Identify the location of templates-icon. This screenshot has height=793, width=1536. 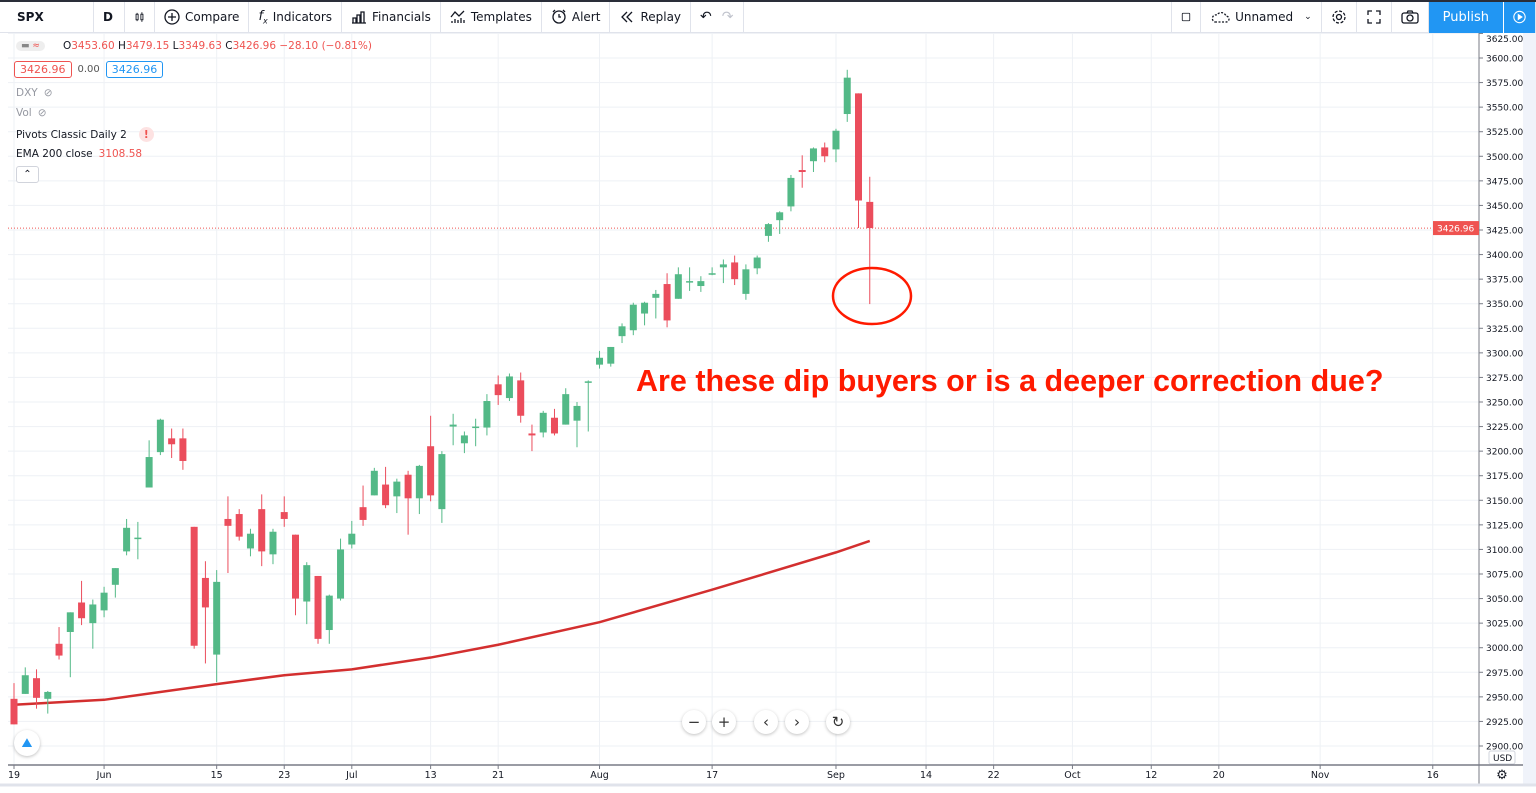
(457, 16).